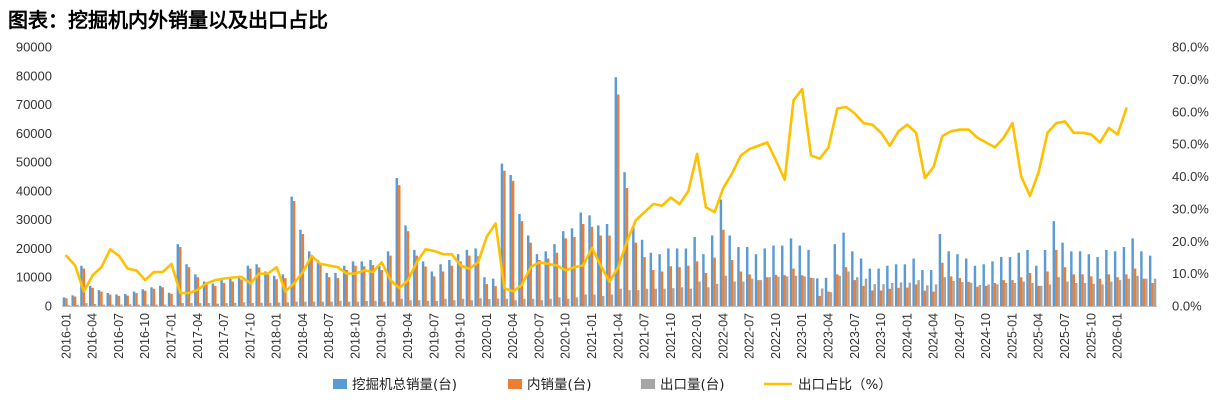 The width and height of the screenshot is (1221, 400). Describe the element at coordinates (66, 336) in the screenshot. I see `x-tick-label: 2016-01` at that location.